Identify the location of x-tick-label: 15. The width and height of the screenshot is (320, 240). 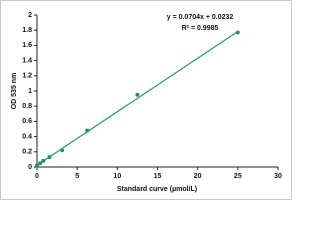
(158, 176).